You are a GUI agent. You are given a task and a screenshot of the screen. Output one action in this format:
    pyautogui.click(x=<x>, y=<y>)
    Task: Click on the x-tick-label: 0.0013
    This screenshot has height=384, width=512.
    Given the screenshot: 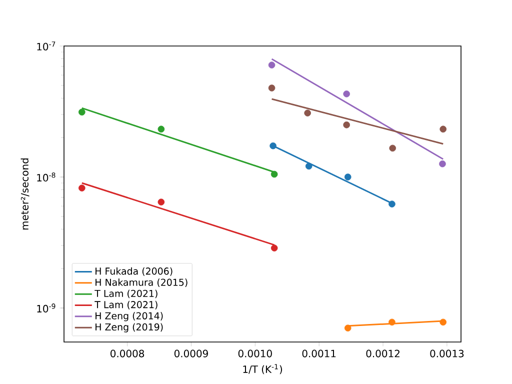 What is the action you would take?
    pyautogui.click(x=447, y=354)
    